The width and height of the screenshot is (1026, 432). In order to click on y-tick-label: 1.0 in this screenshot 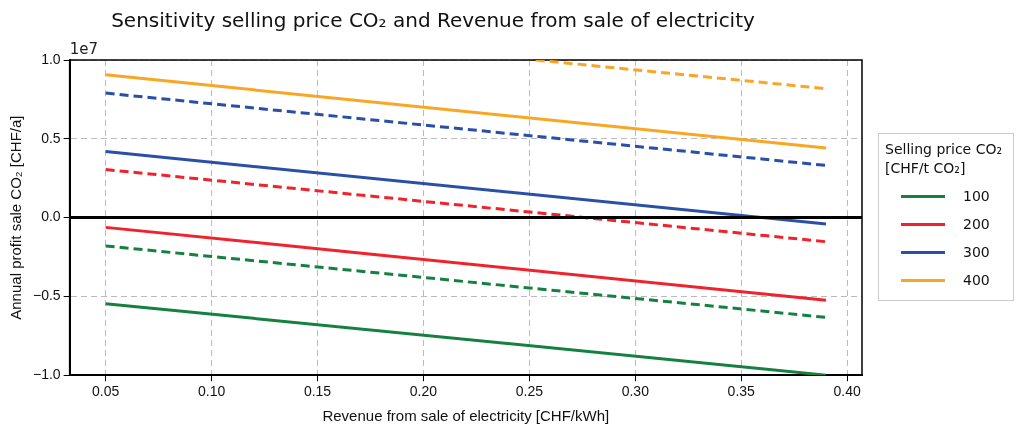, I will do `click(51, 58)`.